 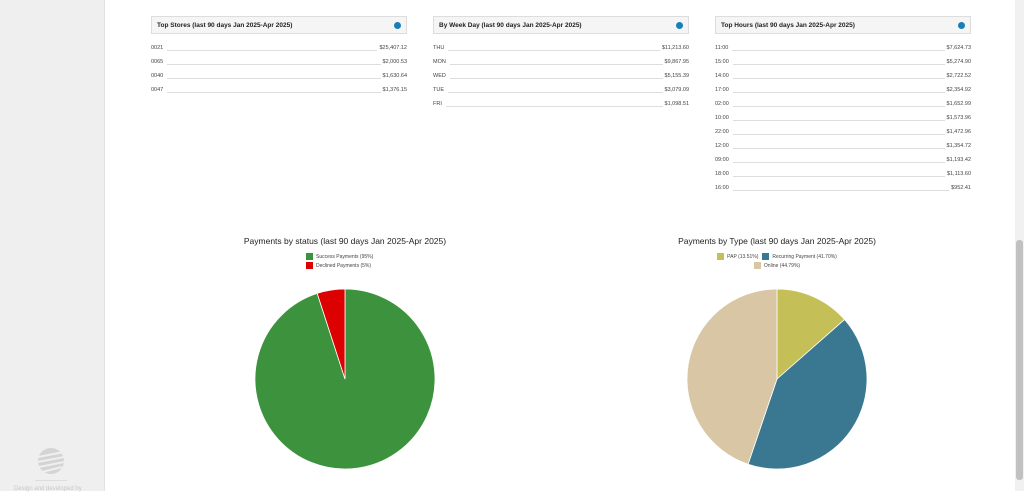 I want to click on list-item: MON $9,867.95, so click(x=561, y=59).